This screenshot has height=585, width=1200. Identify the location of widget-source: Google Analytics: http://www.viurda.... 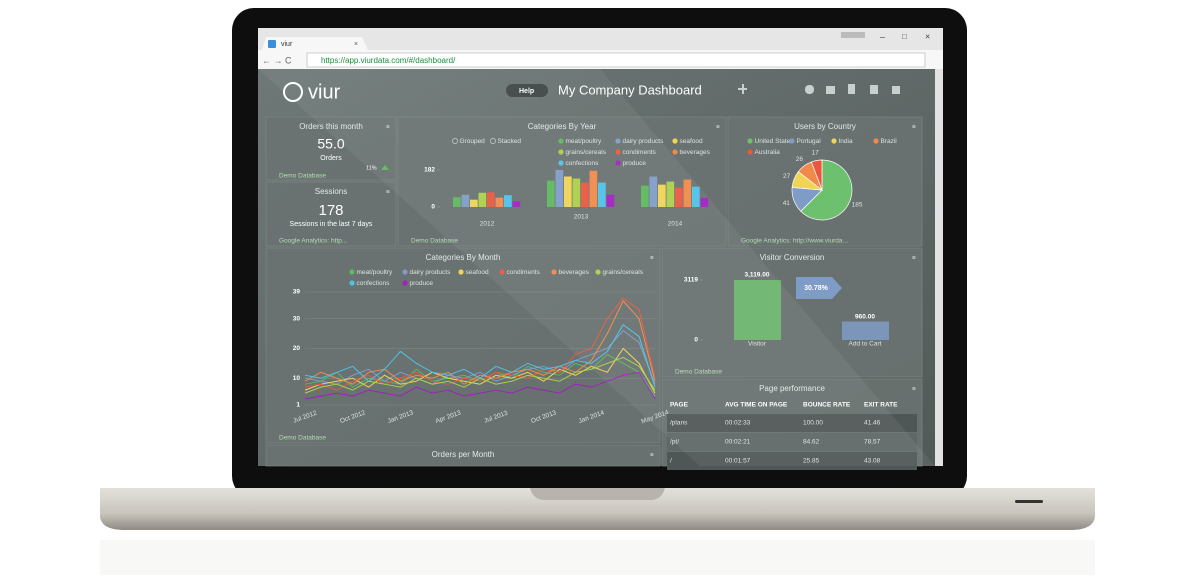
(794, 241).